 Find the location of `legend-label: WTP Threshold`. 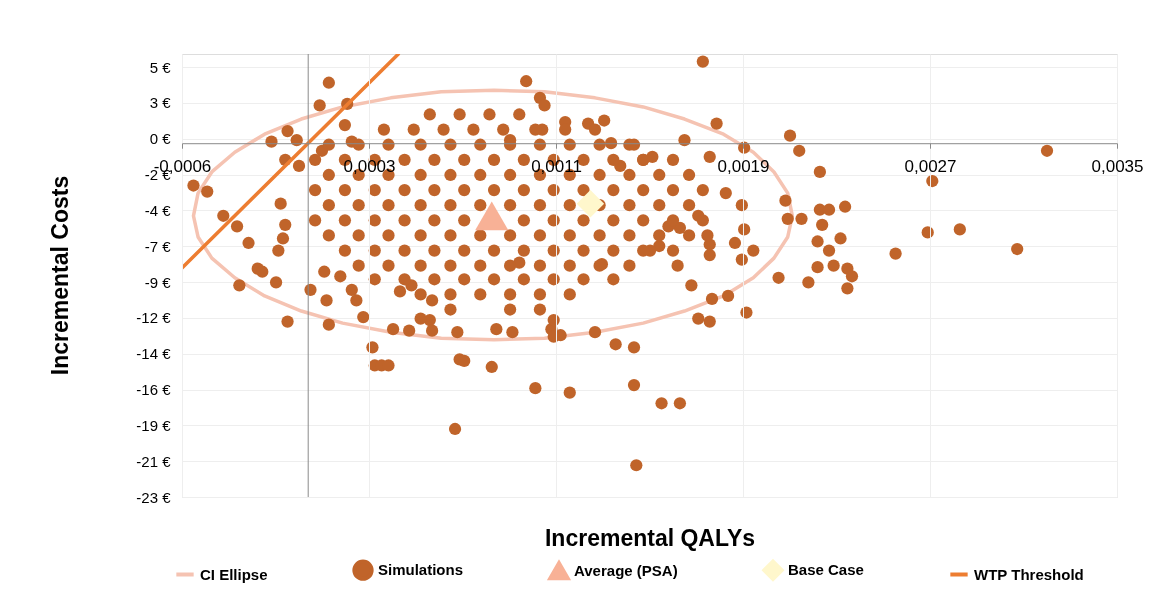

legend-label: WTP Threshold is located at coordinates (1029, 574).